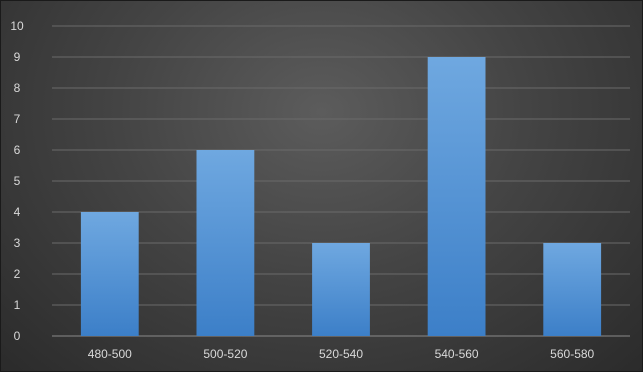 The height and width of the screenshot is (372, 643). What do you see at coordinates (17, 26) in the screenshot?
I see `y-tick-label: 10` at bounding box center [17, 26].